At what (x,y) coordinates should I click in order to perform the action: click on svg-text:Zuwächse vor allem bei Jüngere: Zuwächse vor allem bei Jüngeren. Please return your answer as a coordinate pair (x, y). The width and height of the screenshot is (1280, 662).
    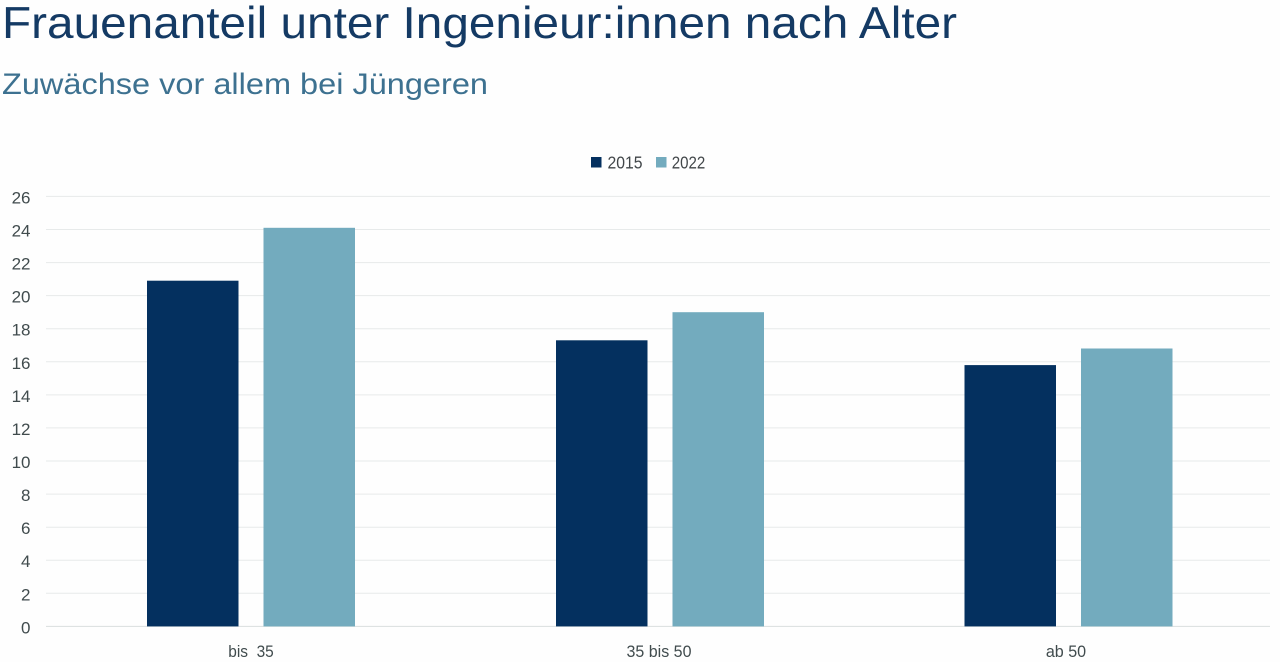
    Looking at the image, I should click on (245, 84).